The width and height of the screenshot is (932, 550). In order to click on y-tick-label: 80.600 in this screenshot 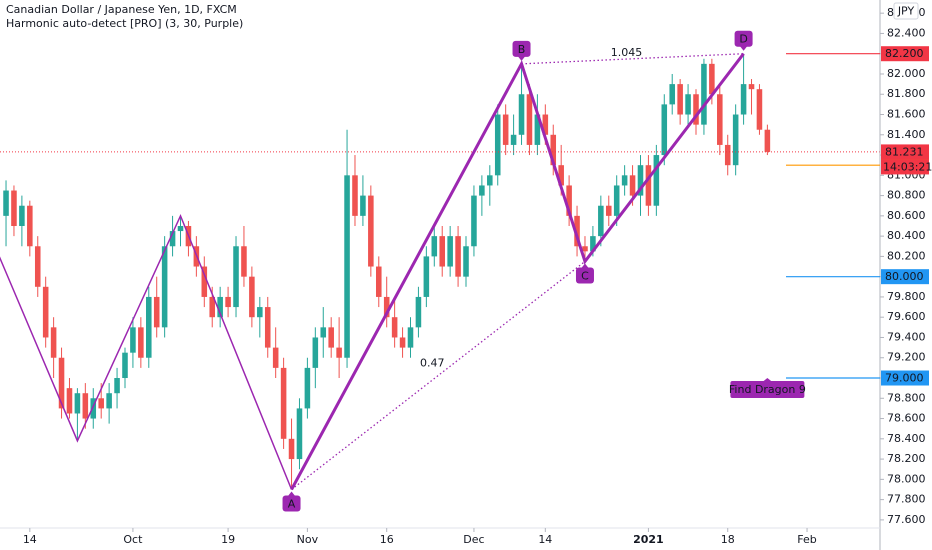, I will do `click(906, 215)`.